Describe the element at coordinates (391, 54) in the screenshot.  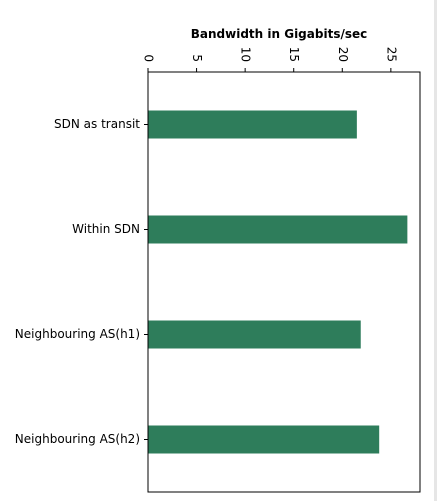
I see `x-tick-label-5: 25` at that location.